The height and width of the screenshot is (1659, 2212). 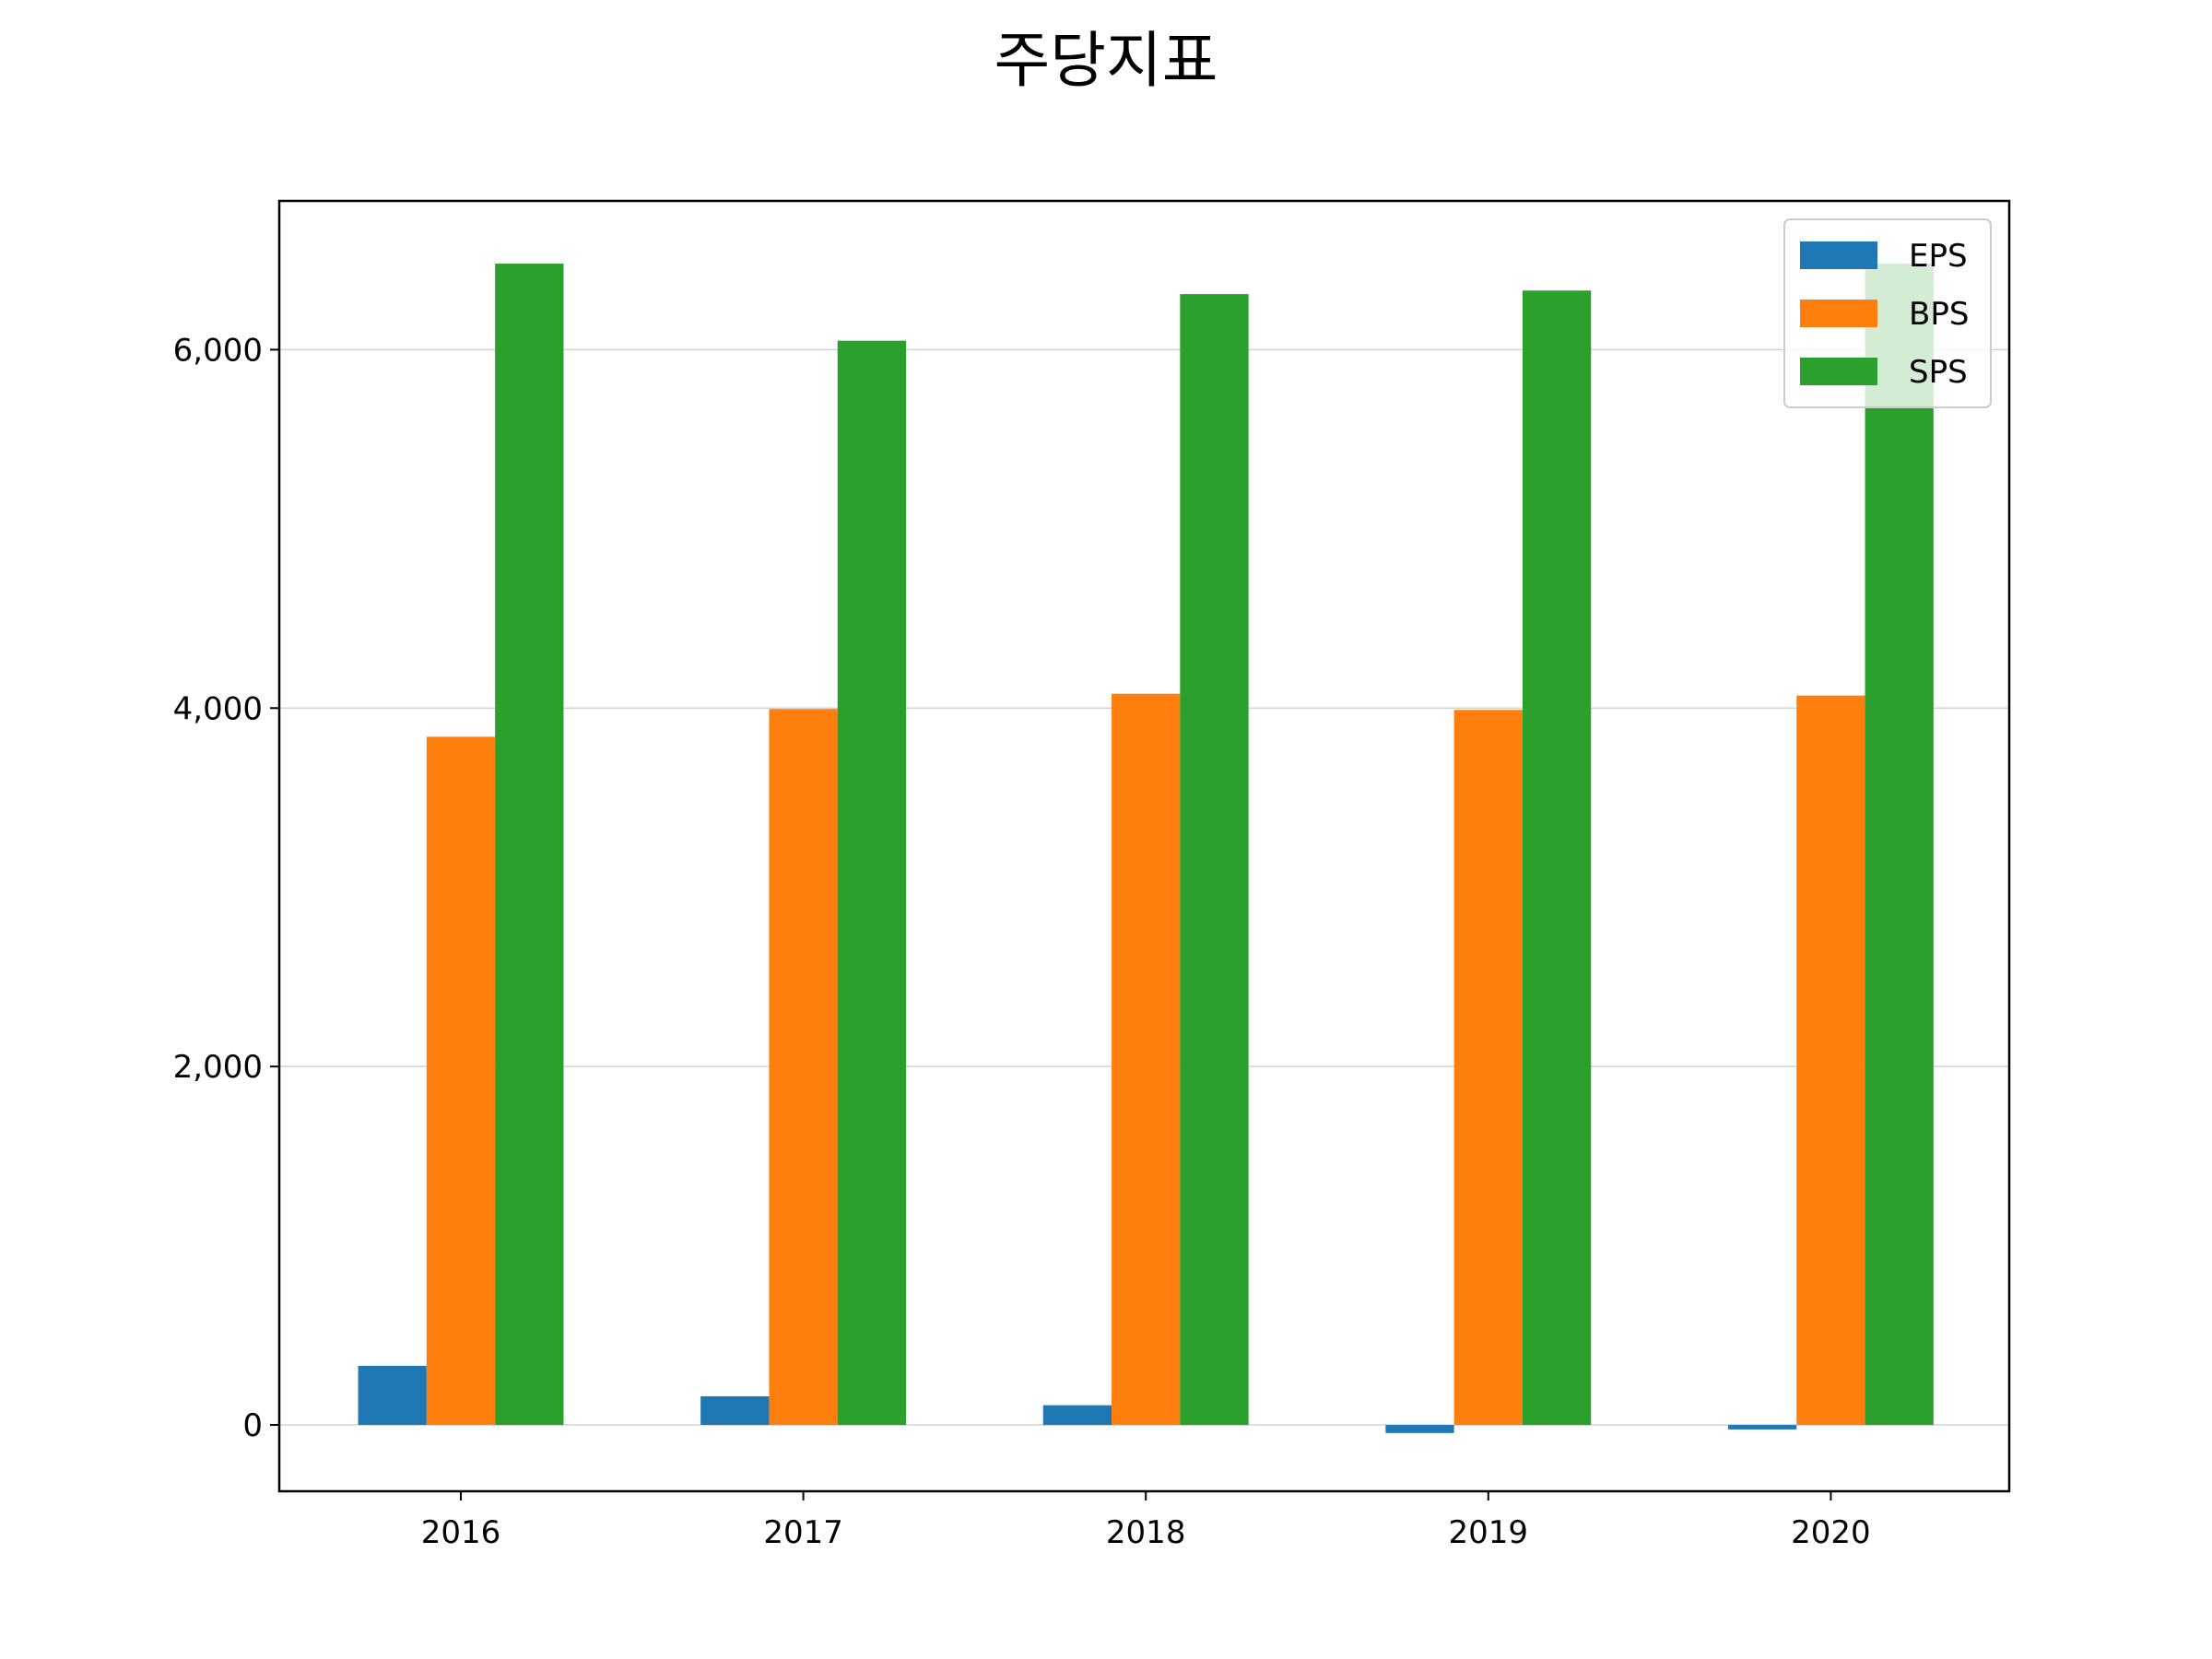 What do you see at coordinates (1557, 858) in the screenshot?
I see `bar-sps-2019` at bounding box center [1557, 858].